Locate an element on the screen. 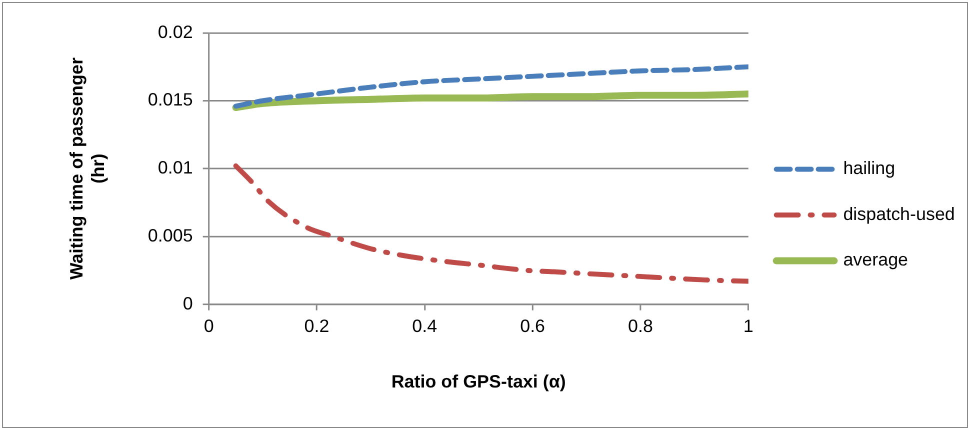 The image size is (970, 430). y-tick-label: 0 is located at coordinates (187, 303).